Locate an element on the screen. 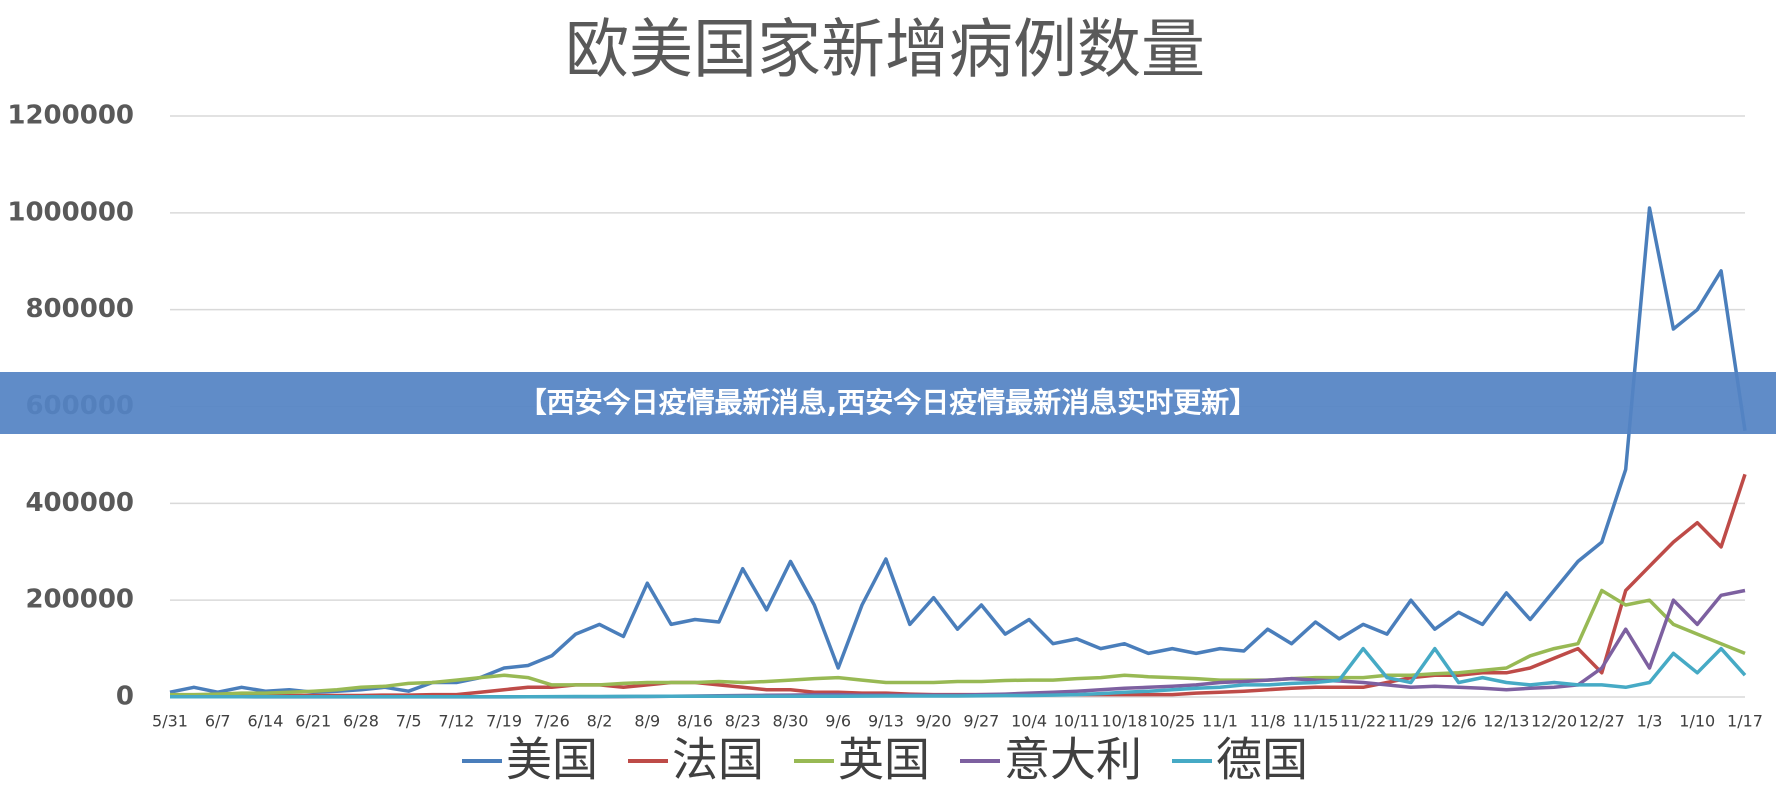 Image resolution: width=1776 pixels, height=808 pixels. x-tick-label: 12/13 is located at coordinates (1506, 721).